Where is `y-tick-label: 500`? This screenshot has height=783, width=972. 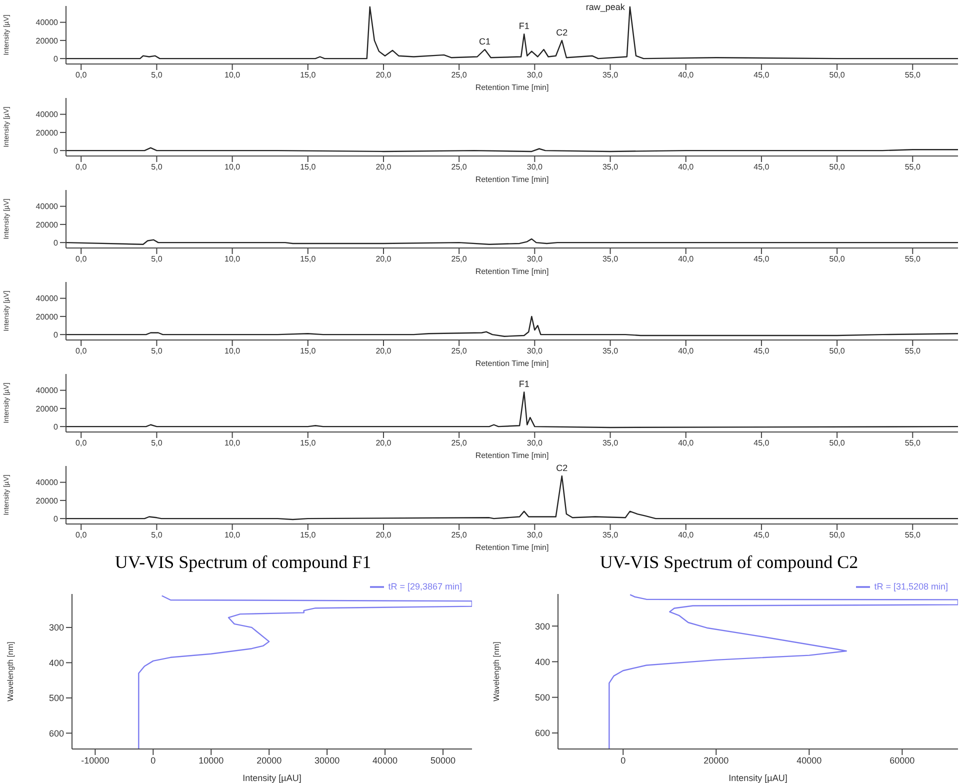 y-tick-label: 500 is located at coordinates (542, 697).